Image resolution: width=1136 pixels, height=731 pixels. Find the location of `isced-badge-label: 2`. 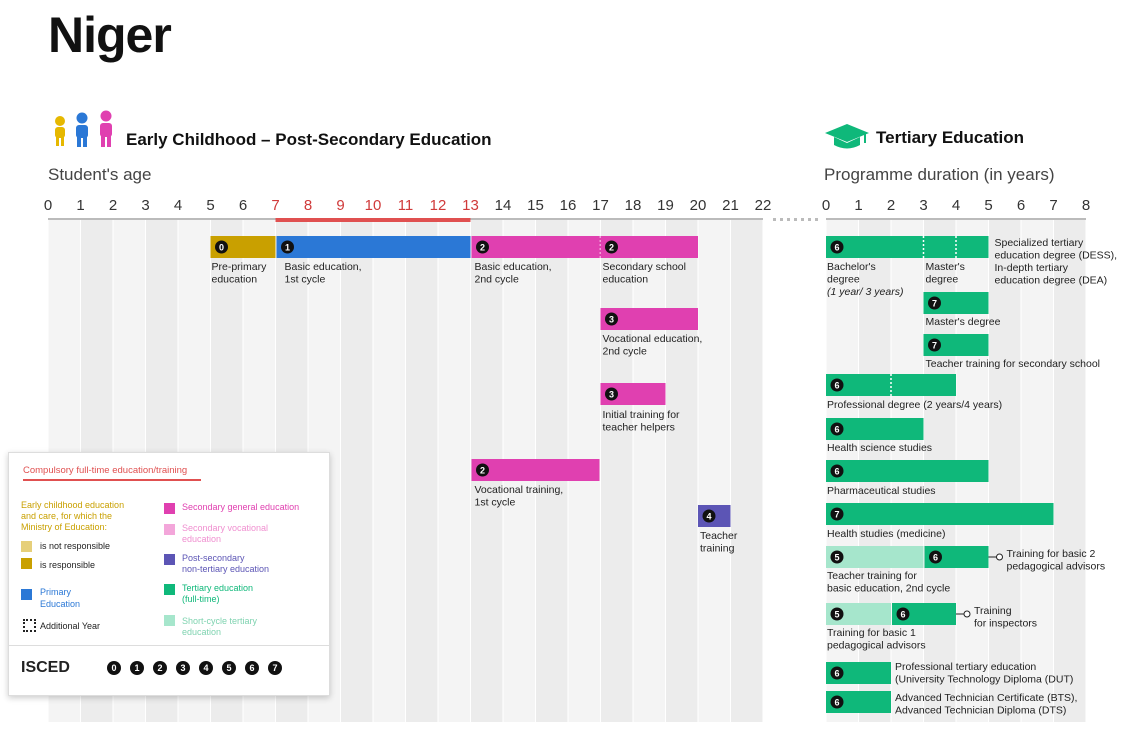

isced-badge-label: 2 is located at coordinates (611, 248).